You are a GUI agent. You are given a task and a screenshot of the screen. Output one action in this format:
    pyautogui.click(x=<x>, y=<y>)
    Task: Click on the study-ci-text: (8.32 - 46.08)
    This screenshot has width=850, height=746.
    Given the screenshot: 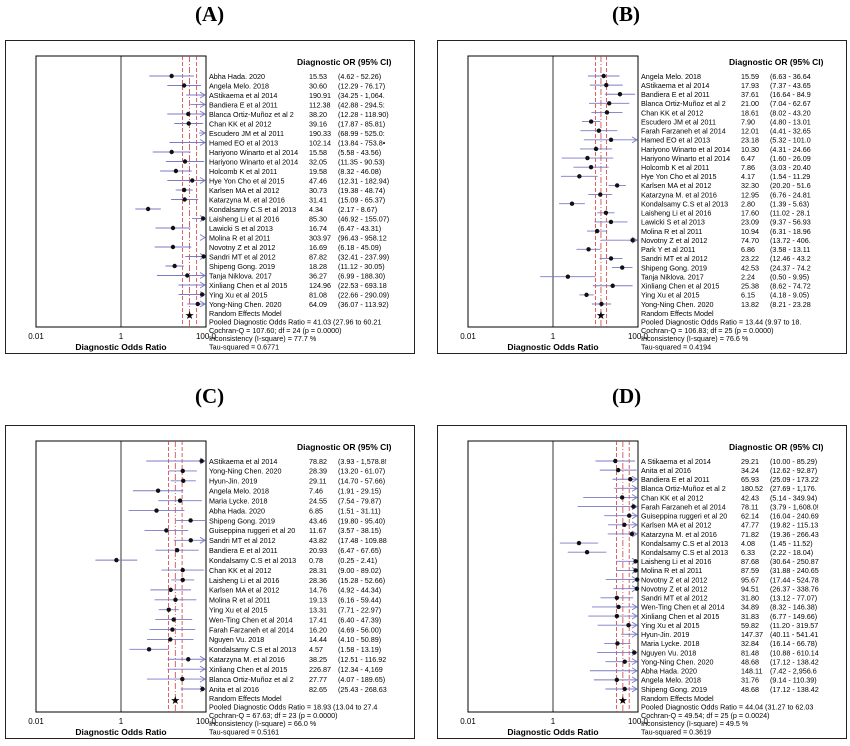 What is the action you would take?
    pyautogui.click(x=359, y=171)
    